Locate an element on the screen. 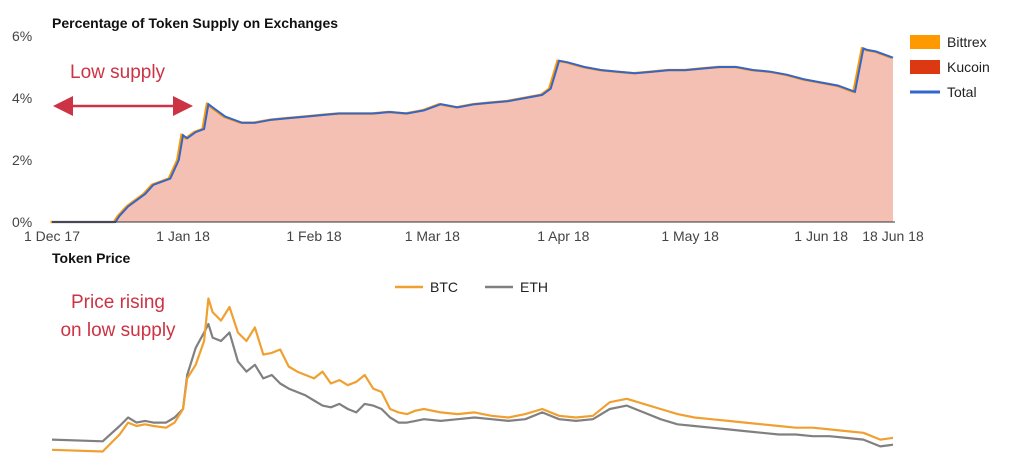 Image resolution: width=1017 pixels, height=474 pixels. supply-x-tick-label: 1 Feb 18 is located at coordinates (313, 236).